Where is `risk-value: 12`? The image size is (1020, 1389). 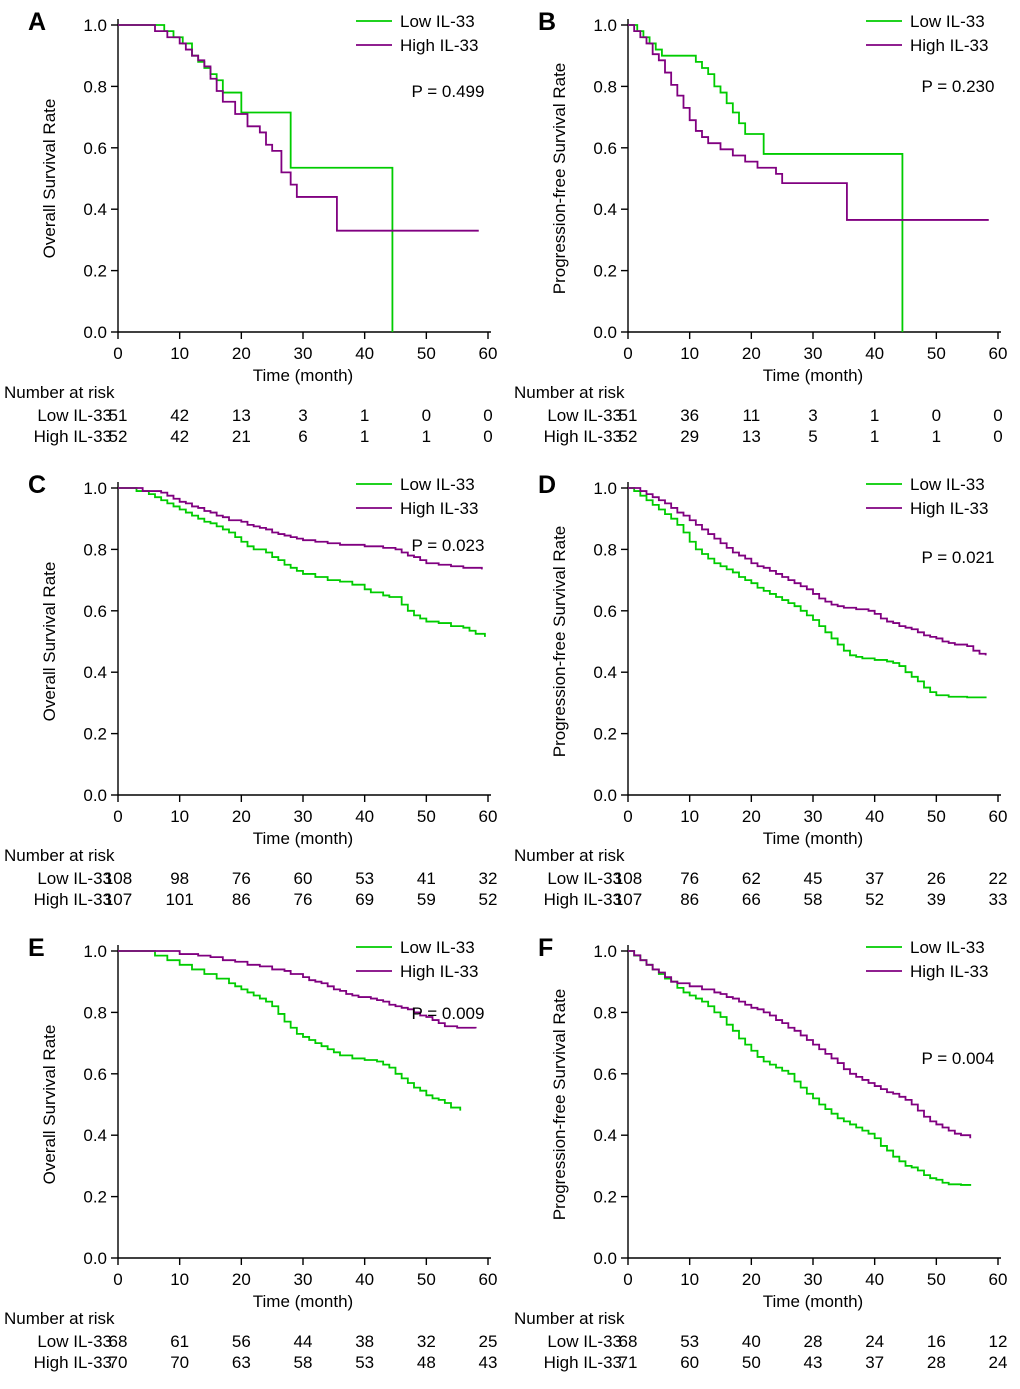 risk-value: 12 is located at coordinates (998, 1341).